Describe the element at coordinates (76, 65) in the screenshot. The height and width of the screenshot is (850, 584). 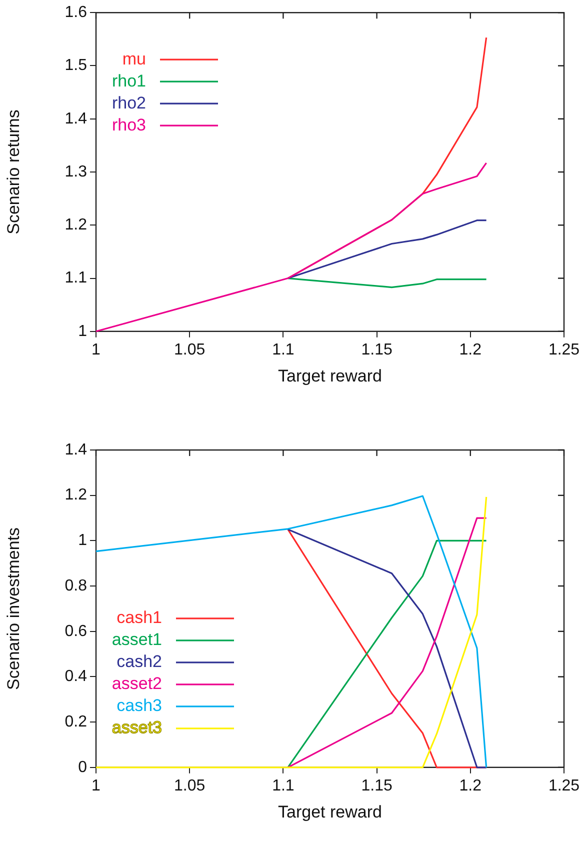
I see `y-tick-label: 1.5` at that location.